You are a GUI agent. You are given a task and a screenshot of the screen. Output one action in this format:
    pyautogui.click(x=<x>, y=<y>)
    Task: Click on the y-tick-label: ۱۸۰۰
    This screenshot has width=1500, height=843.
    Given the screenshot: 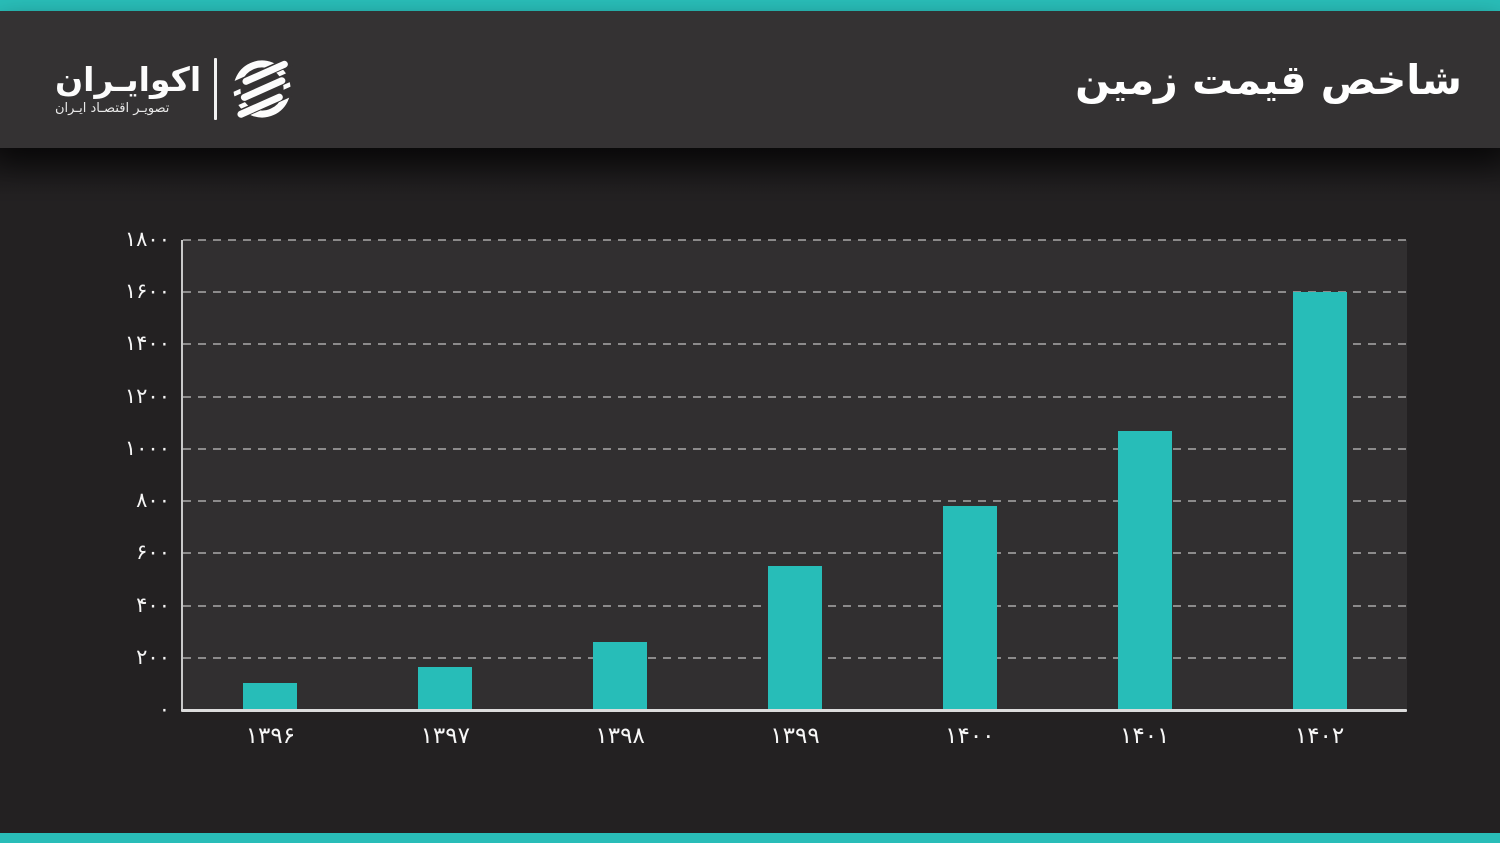 What is the action you would take?
    pyautogui.click(x=147, y=239)
    